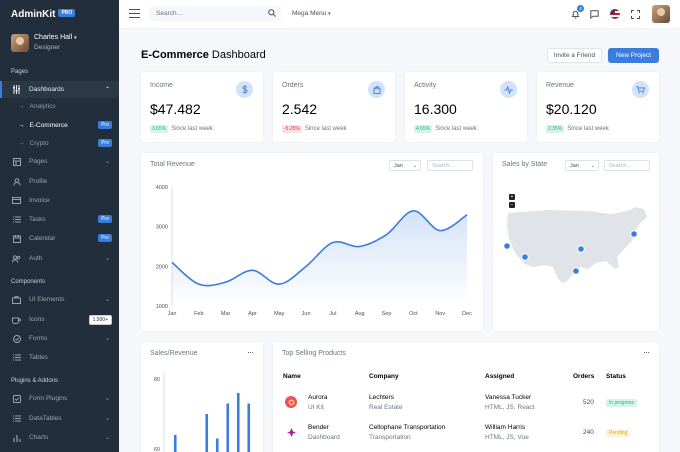  I want to click on notification-count-badge: 4, so click(580, 8).